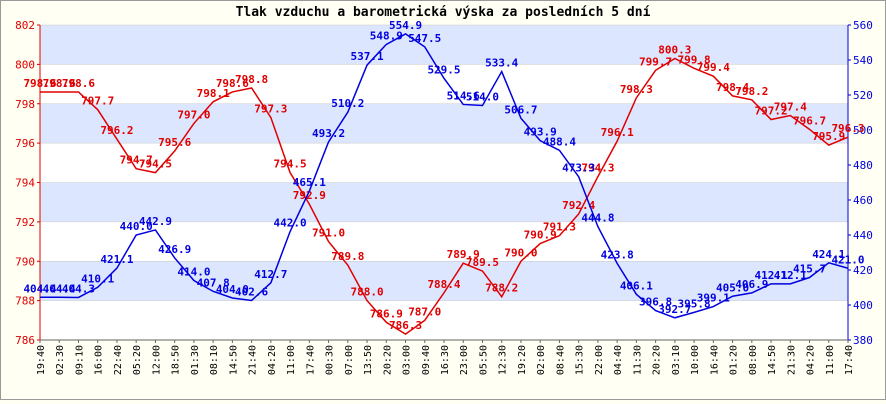  What do you see at coordinates (290, 223) in the screenshot?
I see `data-label: 442.0` at bounding box center [290, 223].